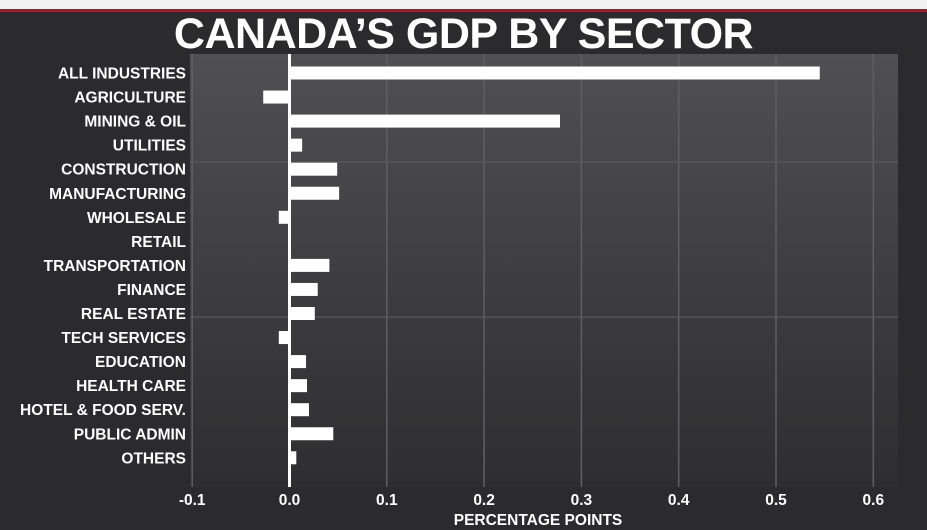 This screenshot has height=530, width=927. I want to click on category-label: OTHERS, so click(153, 458).